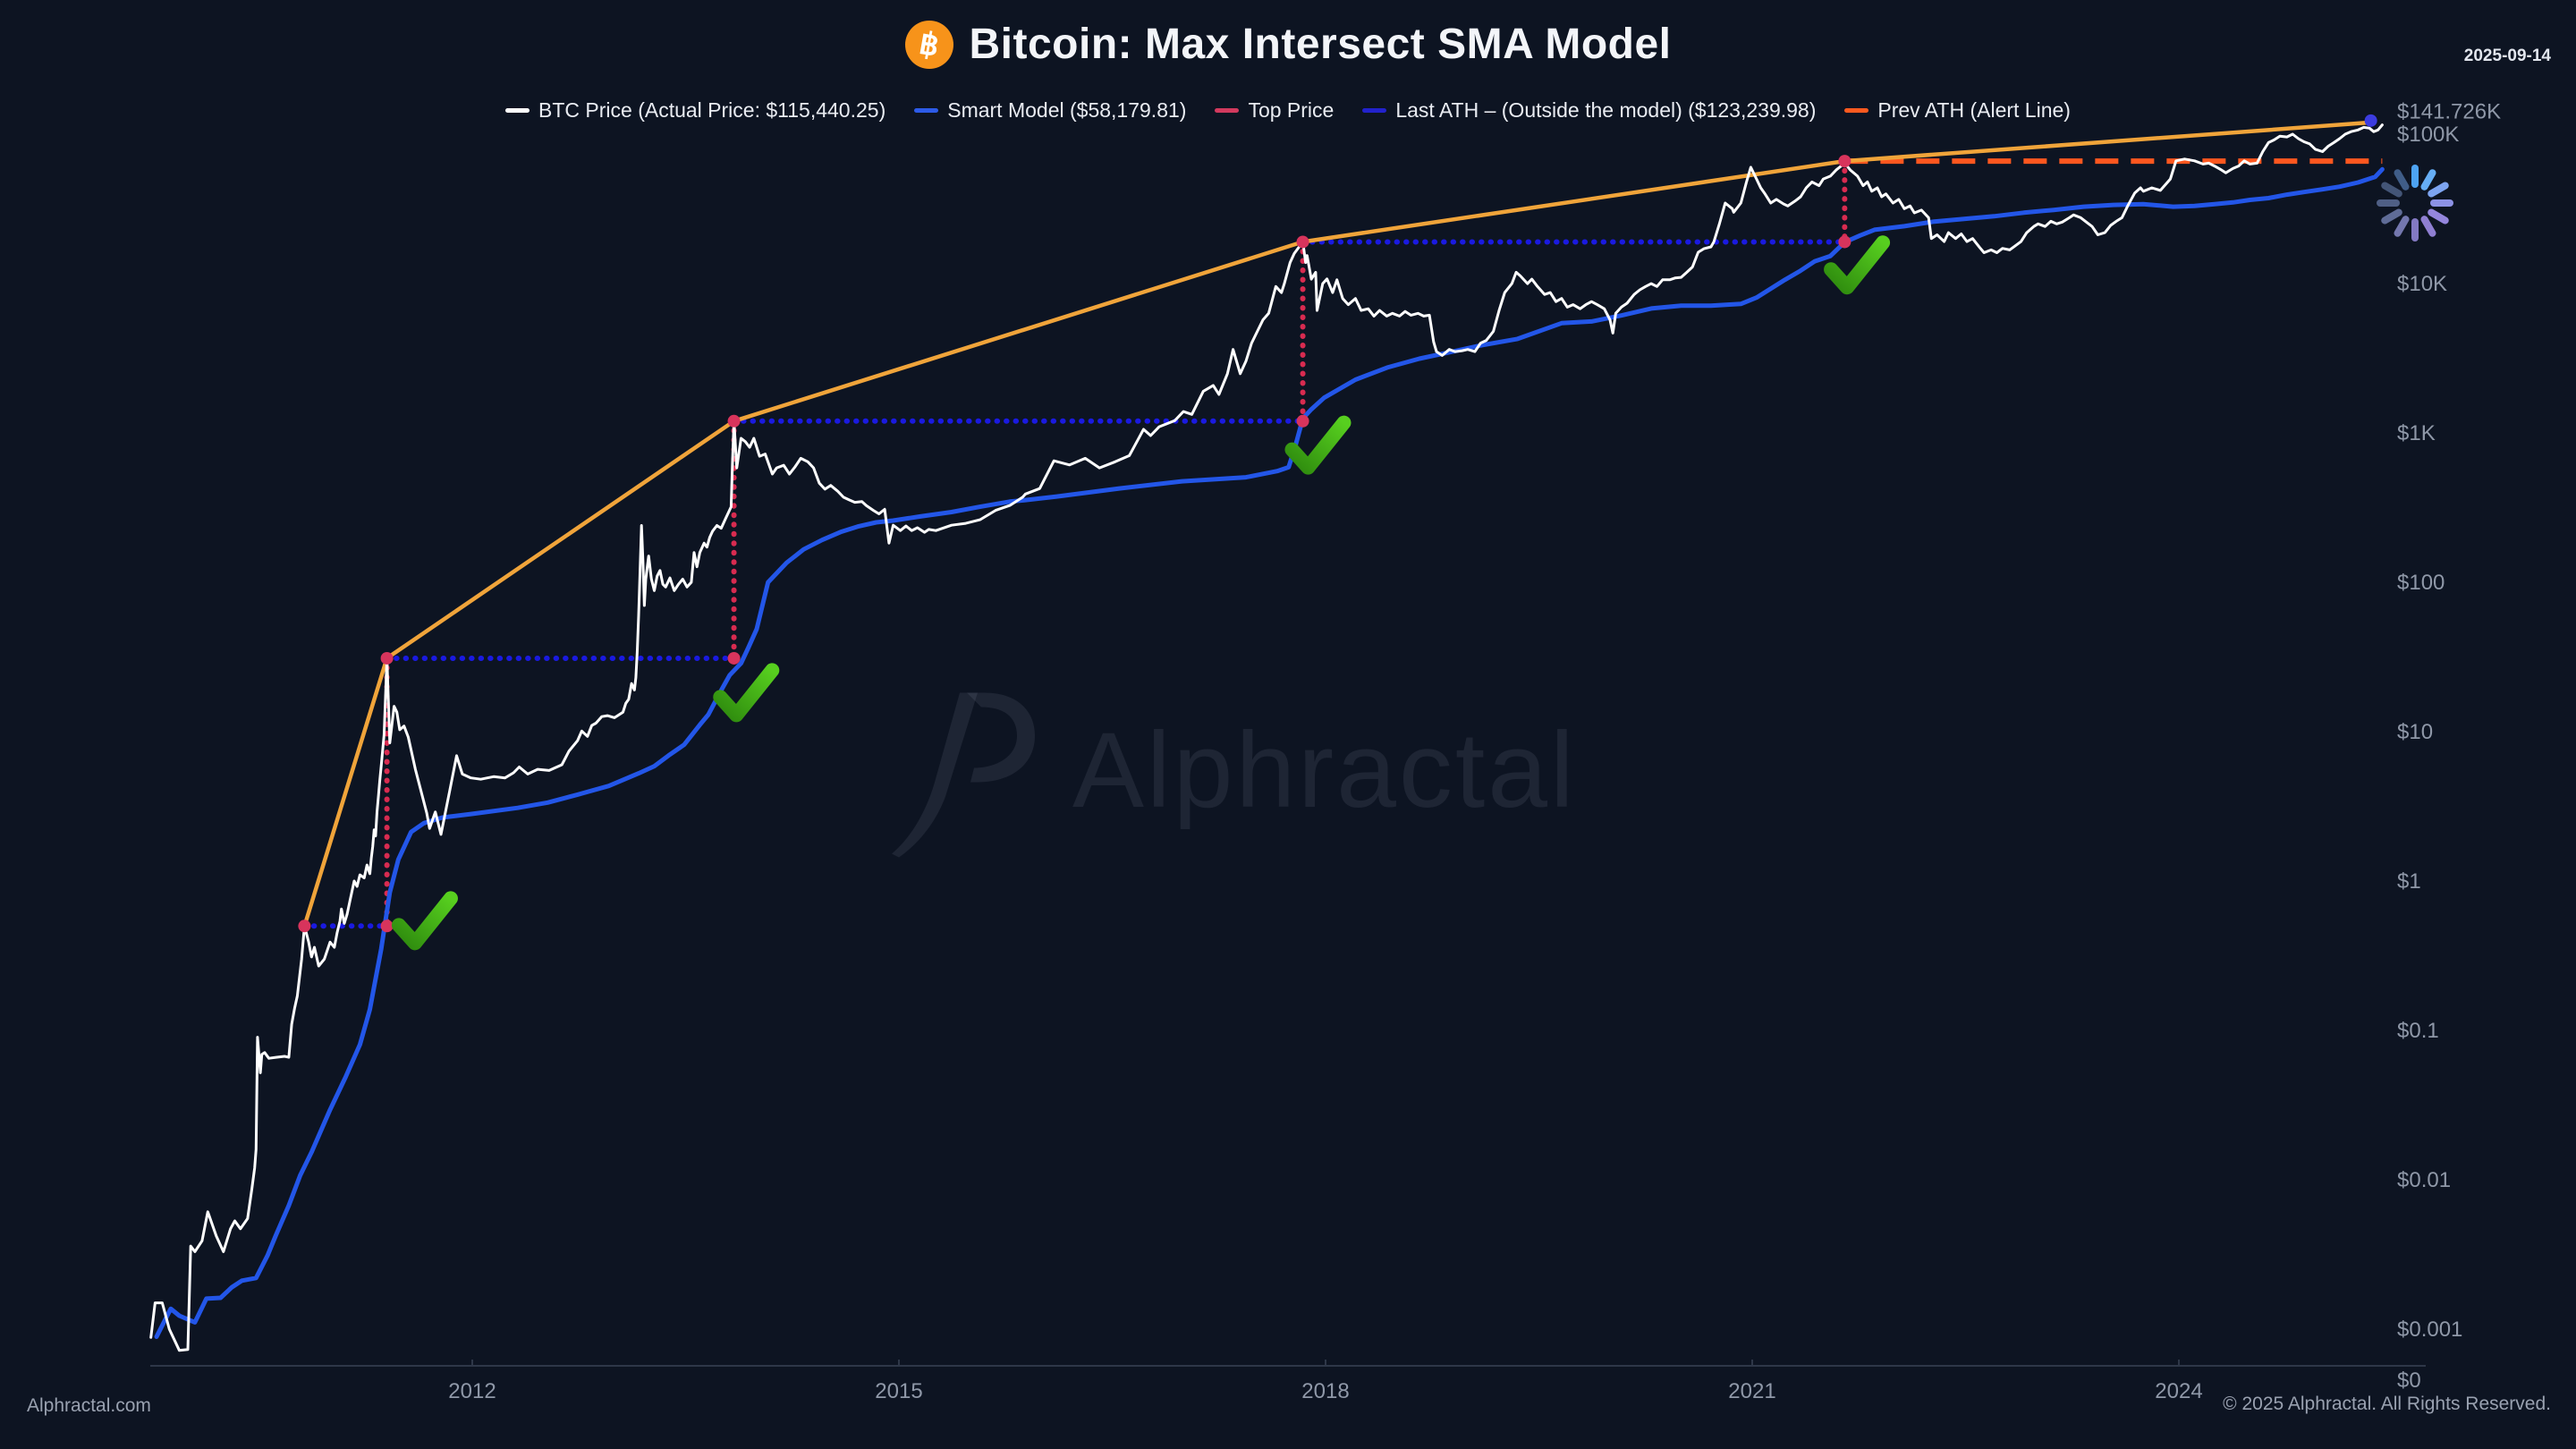  I want to click on watermark: Alphractal, so click(1229, 769).